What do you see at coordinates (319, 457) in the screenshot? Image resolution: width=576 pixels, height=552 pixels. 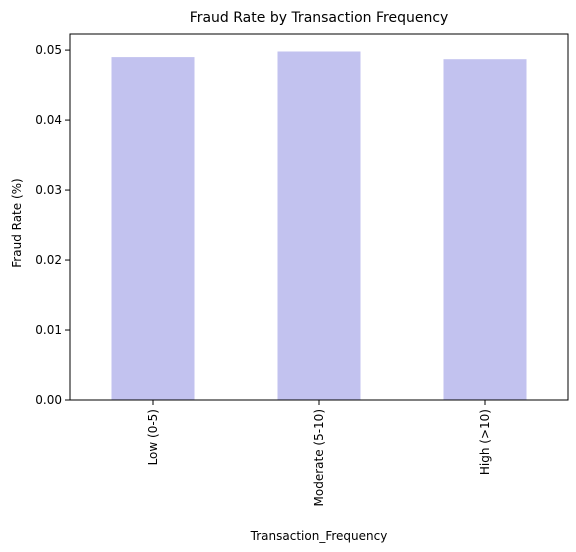 I see `x-tick-label: Moderate (5-10)` at bounding box center [319, 457].